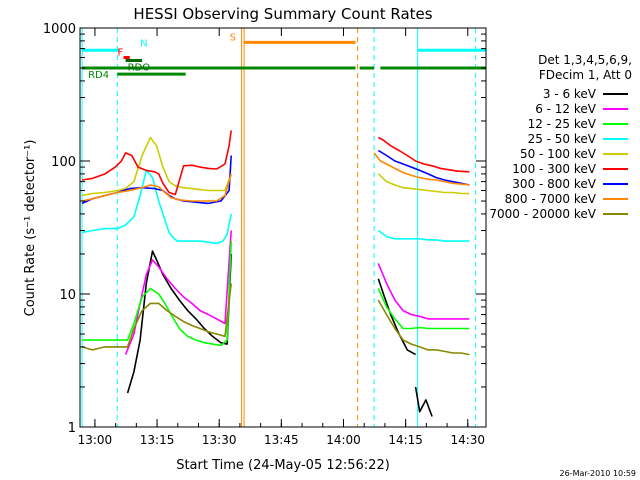  I want to click on legend-label: 3 - 6 keV, so click(570, 94).